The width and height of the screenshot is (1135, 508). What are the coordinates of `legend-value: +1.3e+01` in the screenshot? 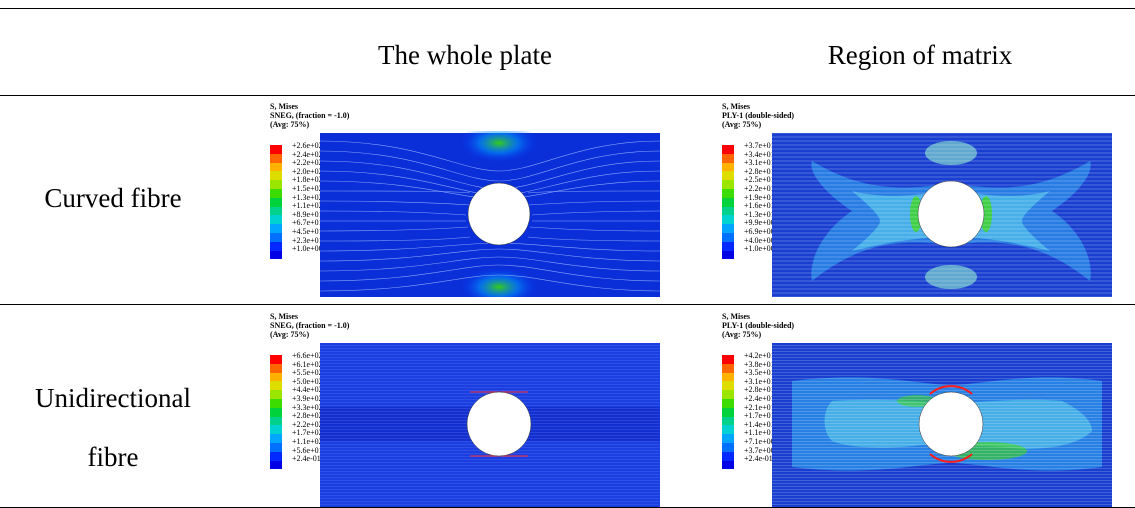 It's located at (759, 214).